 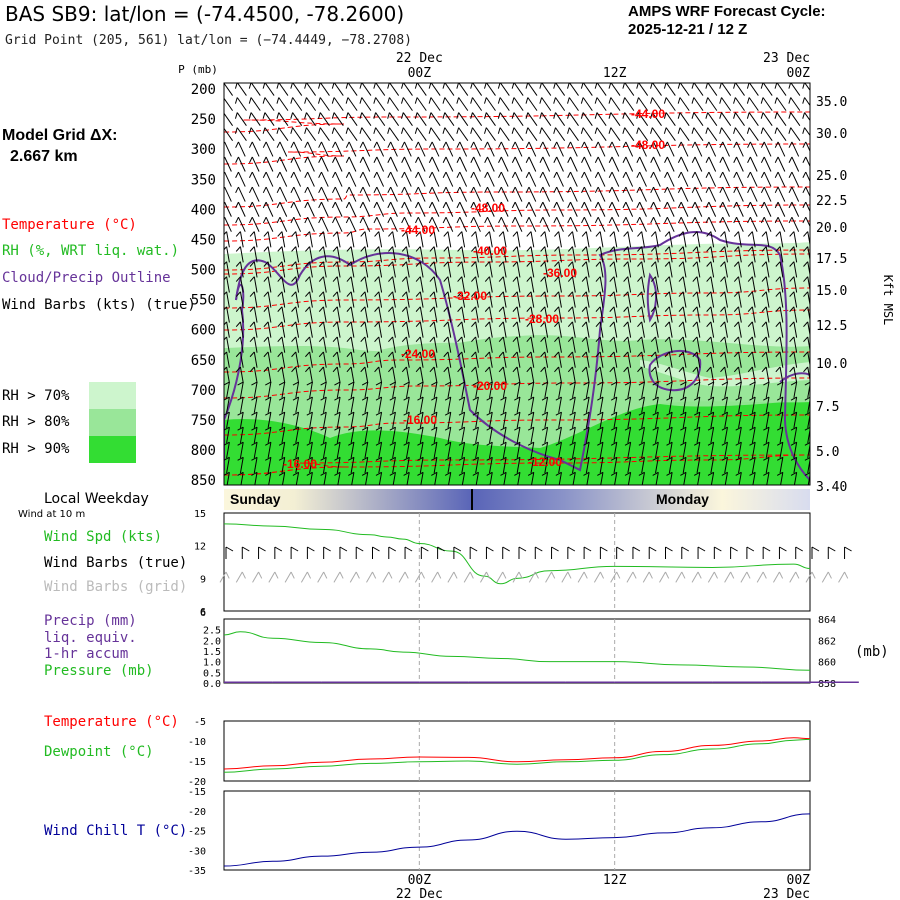 What do you see at coordinates (203, 90) in the screenshot?
I see `pressure-tick: 200` at bounding box center [203, 90].